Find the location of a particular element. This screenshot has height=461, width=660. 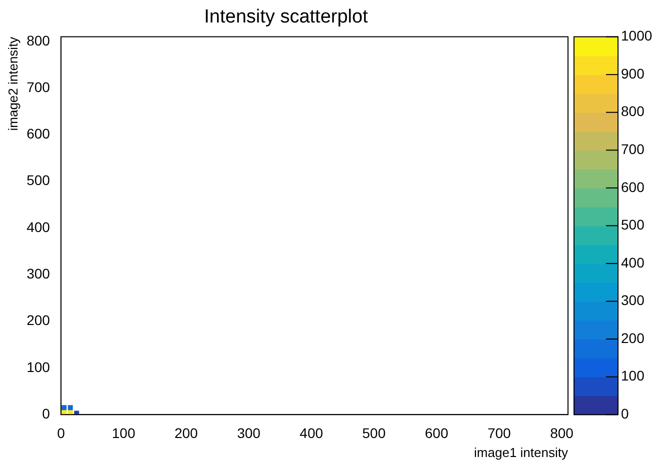

x-tick-label: 300 is located at coordinates (249, 432).